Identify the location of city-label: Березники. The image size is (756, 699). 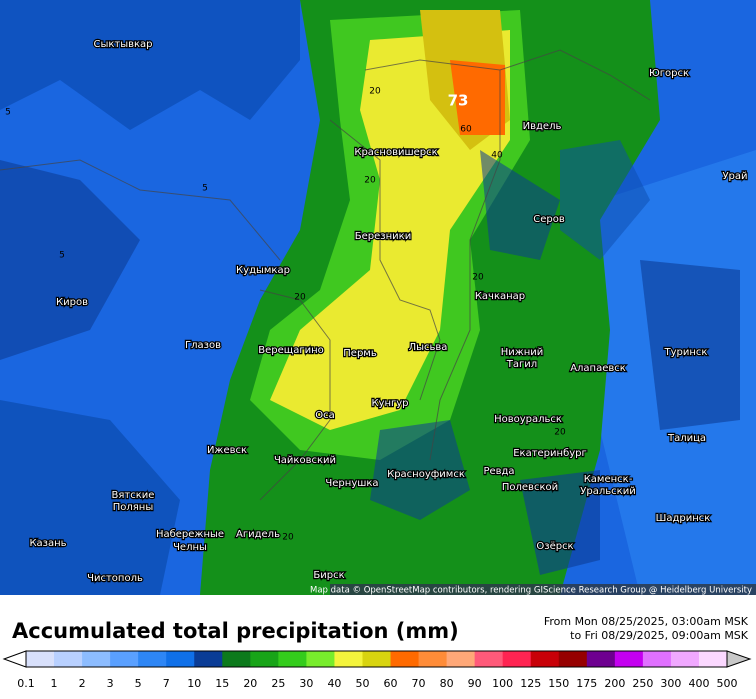
(383, 236).